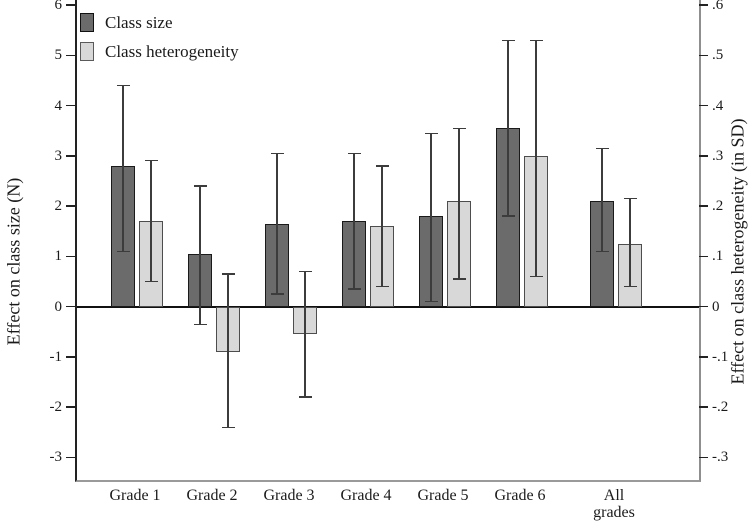  What do you see at coordinates (212, 495) in the screenshot?
I see `x-axis-category-label: Grade 2` at bounding box center [212, 495].